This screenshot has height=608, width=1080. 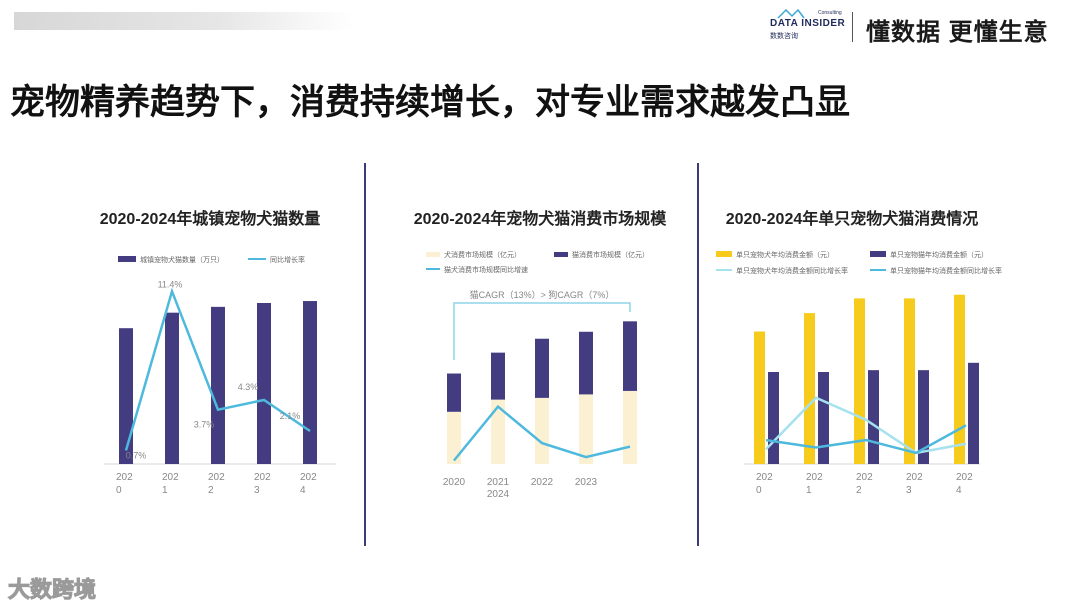 I want to click on data-insider-logo: Consulting DATA INSIDER 数数咨询, so click(x=810, y=26).